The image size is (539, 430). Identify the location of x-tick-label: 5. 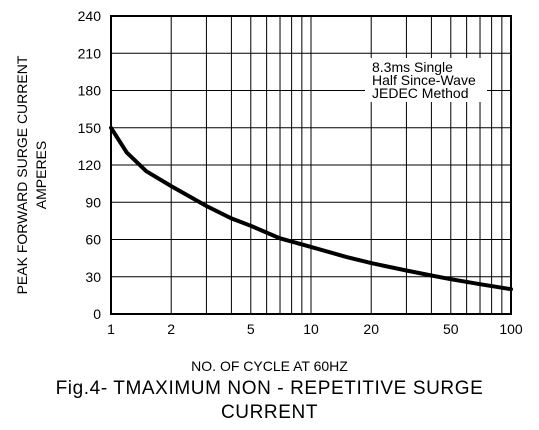
(251, 329).